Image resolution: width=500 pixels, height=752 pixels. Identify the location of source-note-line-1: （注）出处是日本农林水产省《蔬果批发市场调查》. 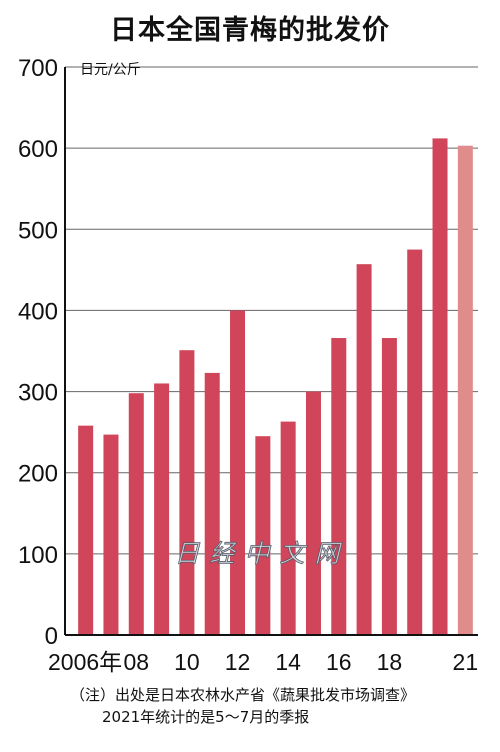
(243, 695).